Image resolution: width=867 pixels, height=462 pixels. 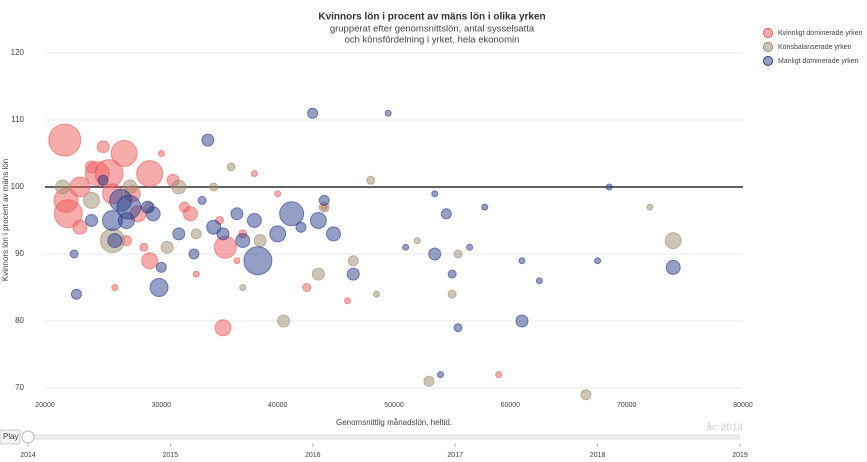 What do you see at coordinates (384, 437) in the screenshot?
I see `slider-track` at bounding box center [384, 437].